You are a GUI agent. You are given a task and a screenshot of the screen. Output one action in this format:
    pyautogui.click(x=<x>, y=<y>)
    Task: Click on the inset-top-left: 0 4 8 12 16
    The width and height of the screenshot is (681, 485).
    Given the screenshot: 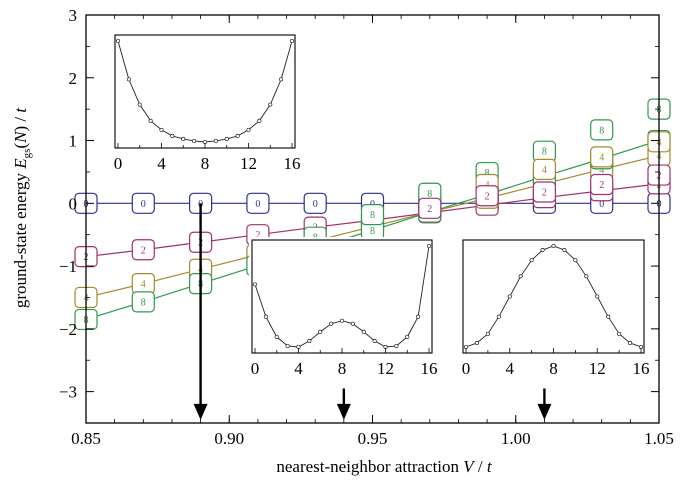 What is the action you would take?
    pyautogui.click(x=206, y=104)
    